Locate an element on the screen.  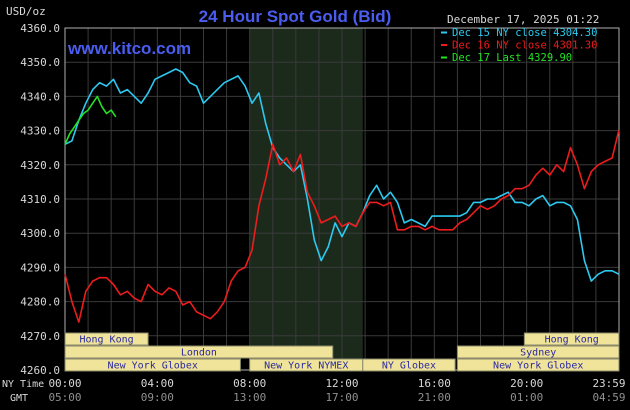
ny-time-tick-1: 04:00 is located at coordinates (157, 383).